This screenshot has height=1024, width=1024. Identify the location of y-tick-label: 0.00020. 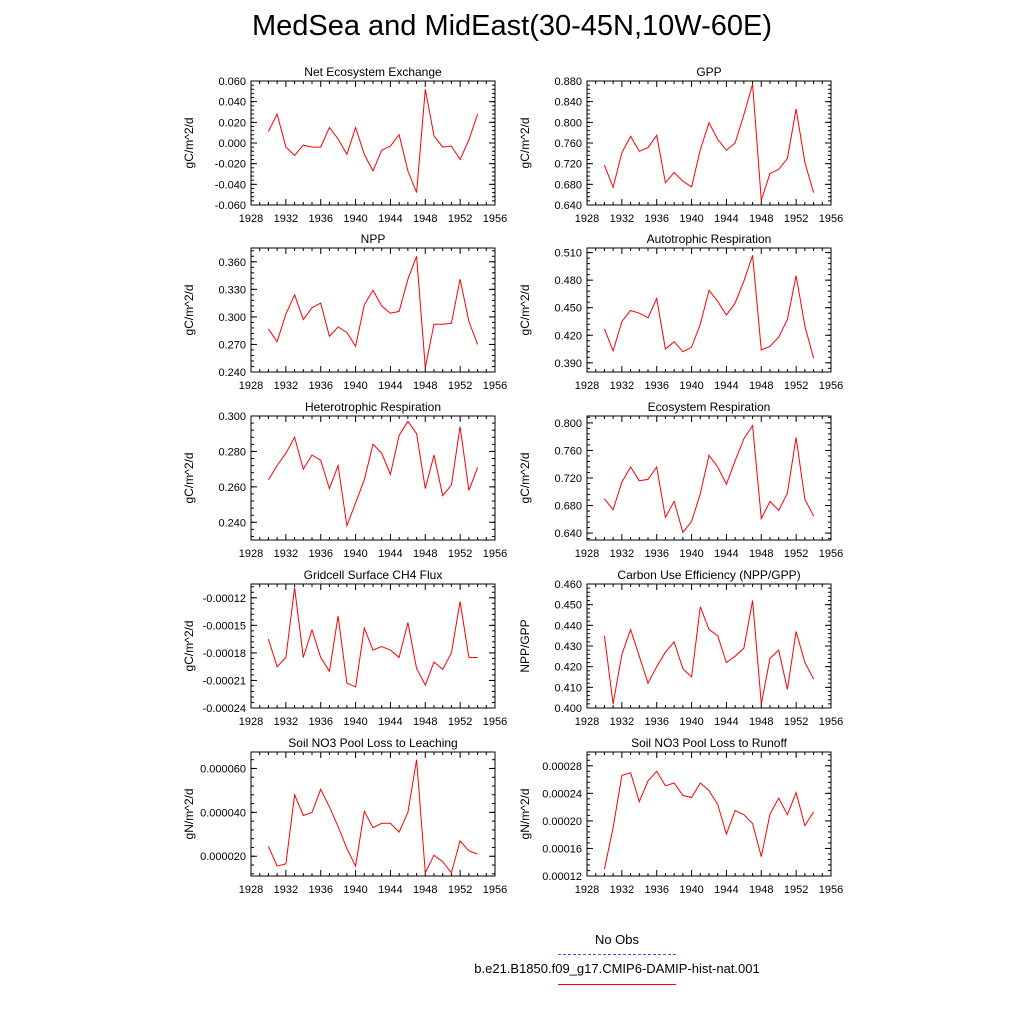
(562, 822).